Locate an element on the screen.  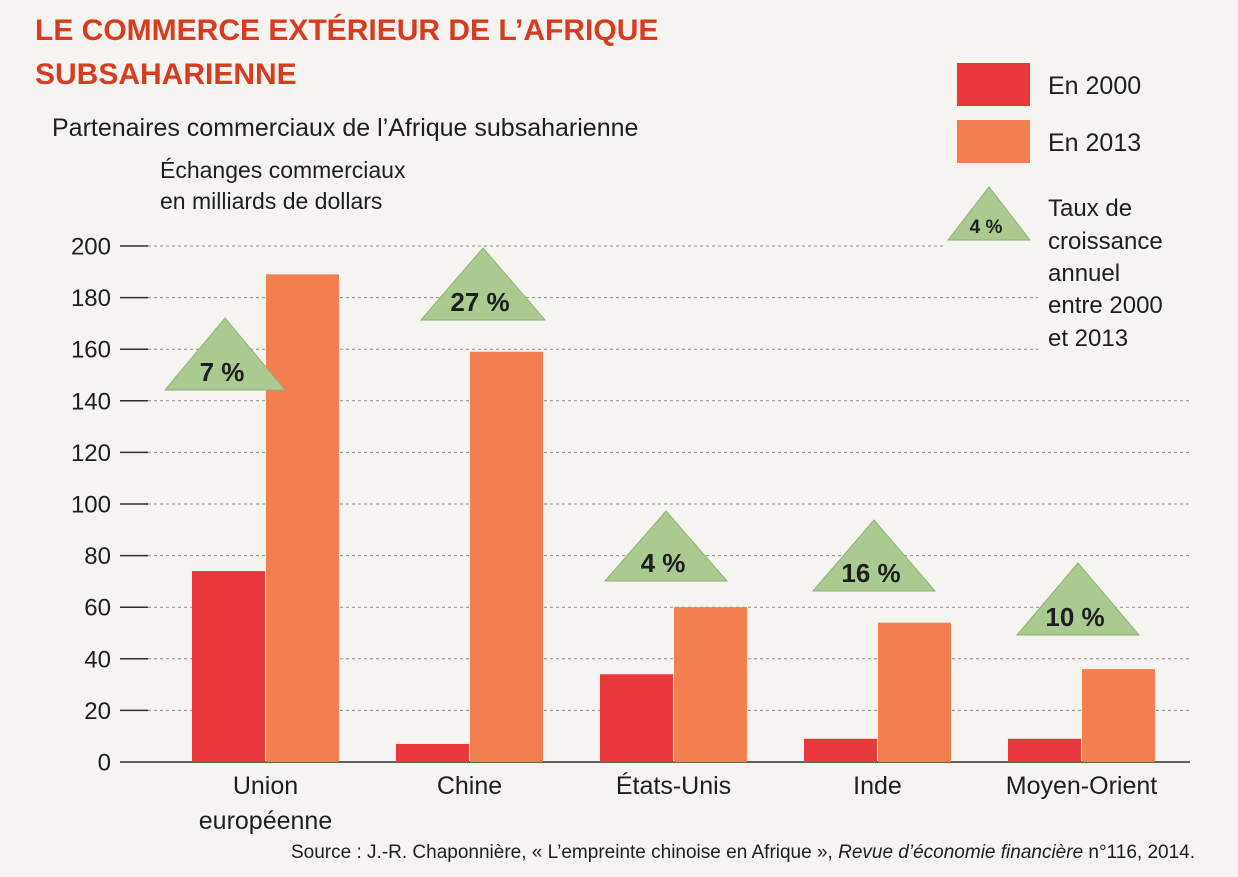
y-tick-label-120: 120 is located at coordinates (91, 453).